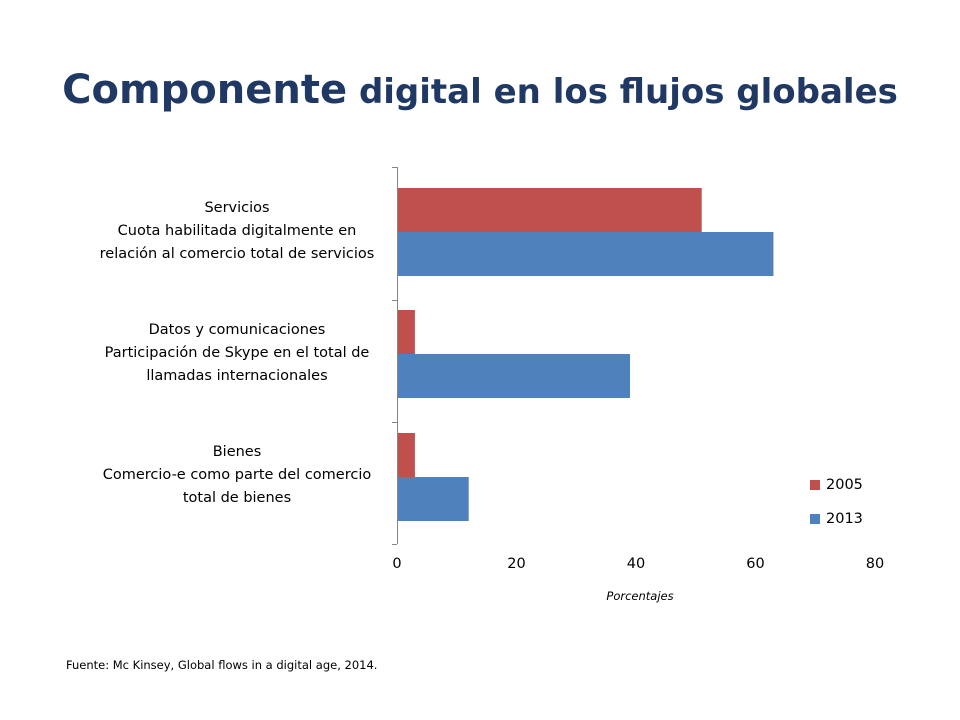  I want to click on category-label-line: Bienes, so click(237, 452).